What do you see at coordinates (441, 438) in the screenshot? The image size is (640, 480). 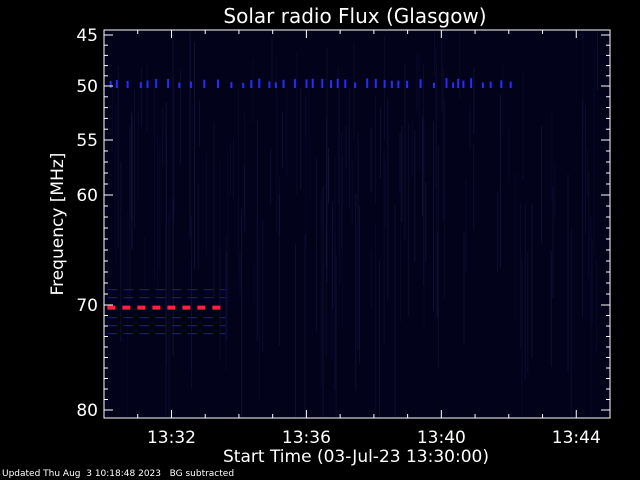 I see `x-tick-label: 13:40` at bounding box center [441, 438].